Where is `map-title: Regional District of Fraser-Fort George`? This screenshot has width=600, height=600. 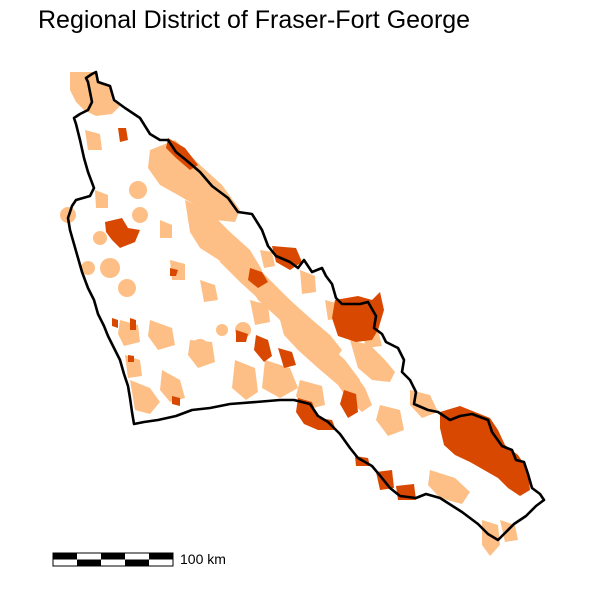 map-title: Regional District of Fraser-Fort George is located at coordinates (254, 20).